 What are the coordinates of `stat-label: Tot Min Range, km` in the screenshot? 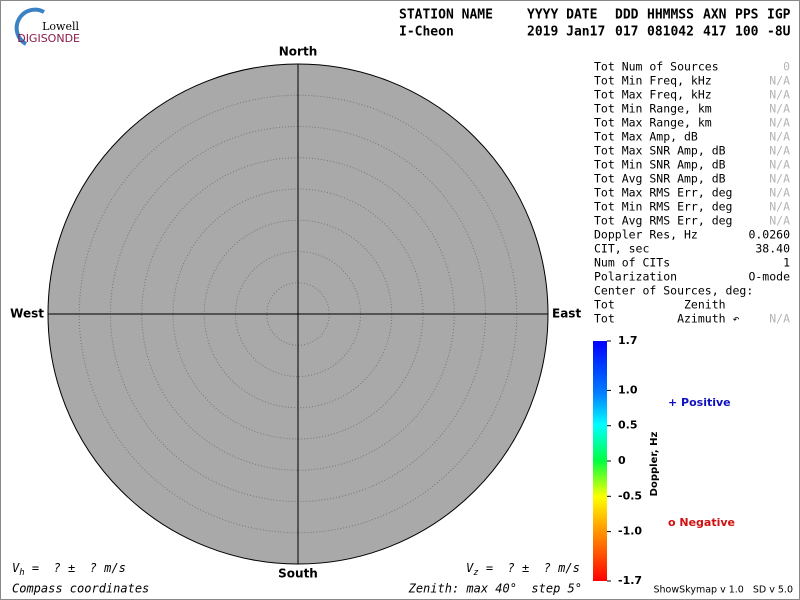 It's located at (653, 109).